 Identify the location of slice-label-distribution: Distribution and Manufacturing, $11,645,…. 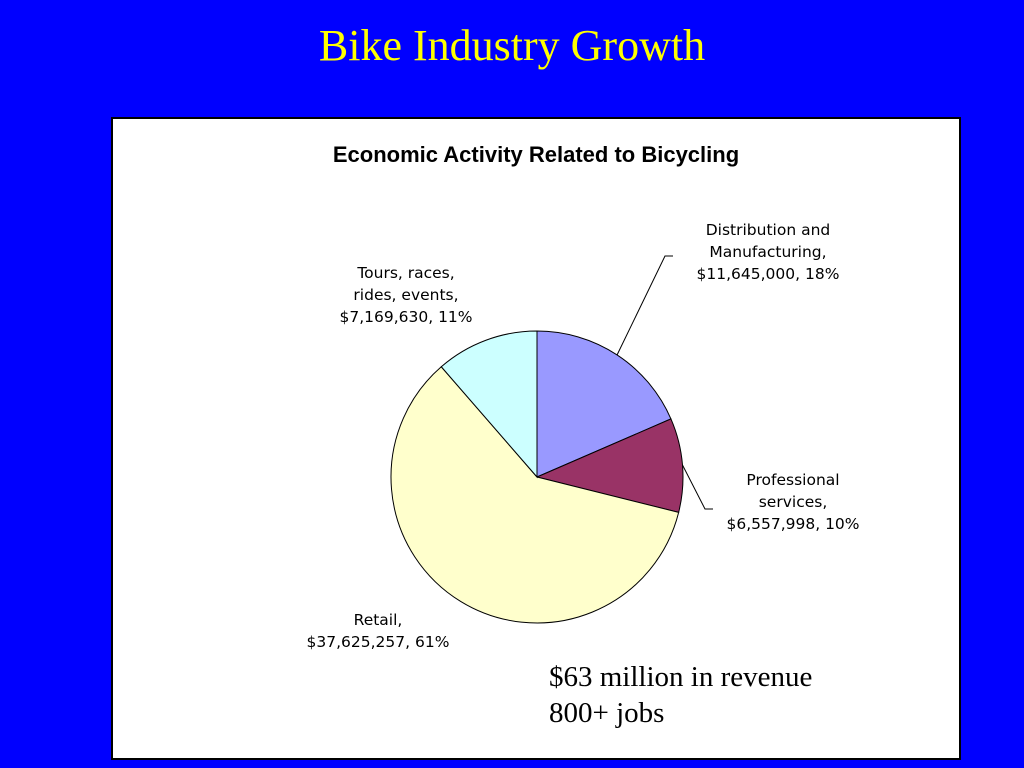
(768, 252).